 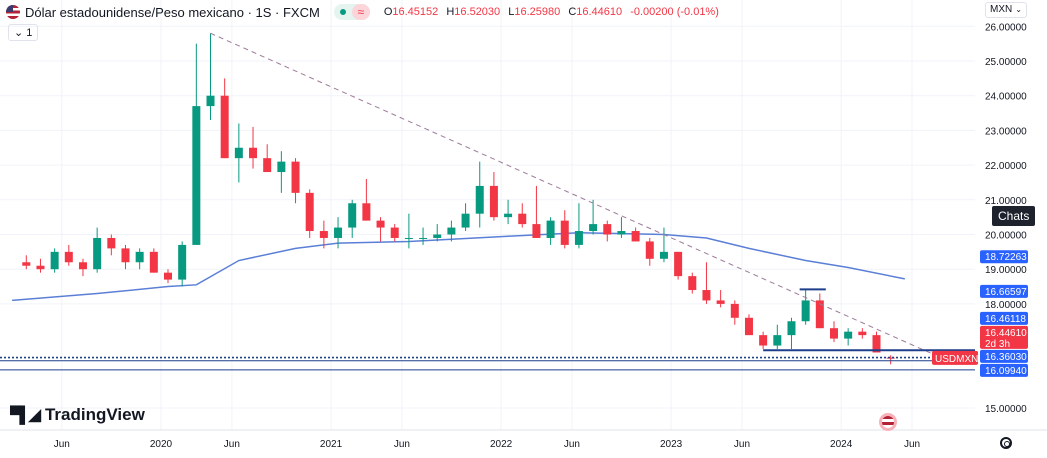 What do you see at coordinates (1006, 10) in the screenshot?
I see `currency-select: MXN ⌄` at bounding box center [1006, 10].